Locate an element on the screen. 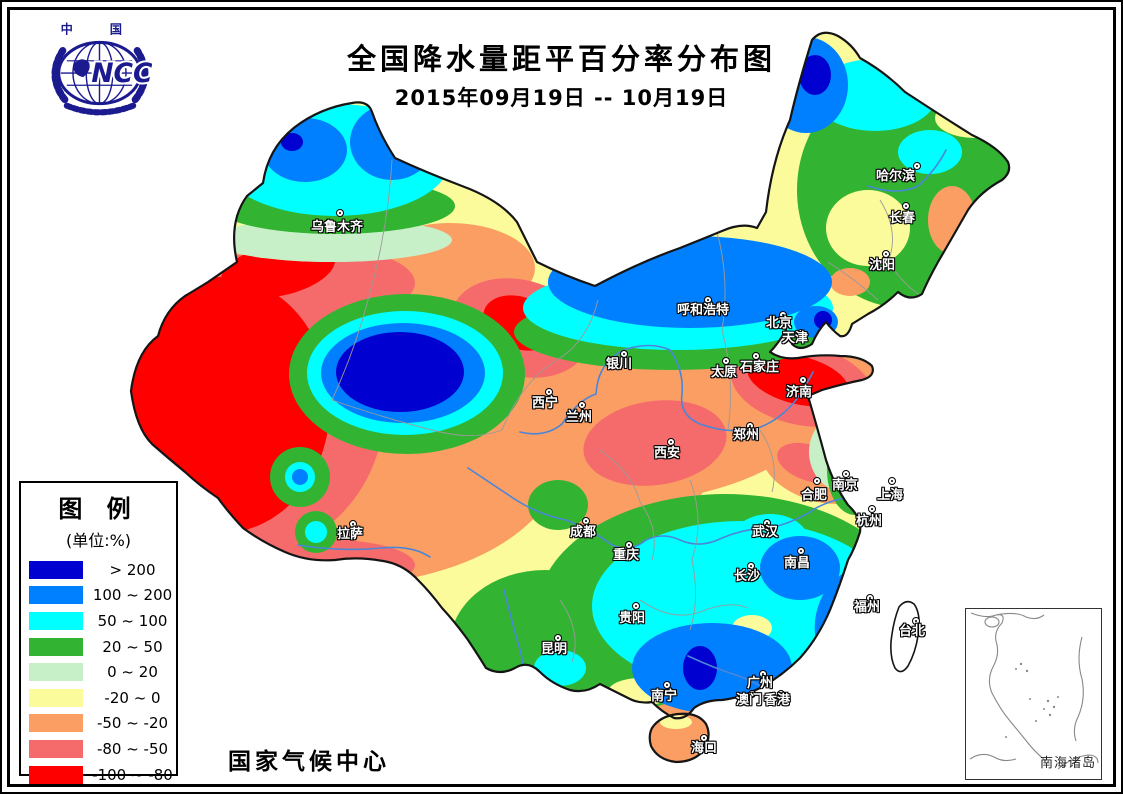 Image resolution: width=1123 pixels, height=794 pixels. legend-row: -80 ~ -50 is located at coordinates (98, 749).